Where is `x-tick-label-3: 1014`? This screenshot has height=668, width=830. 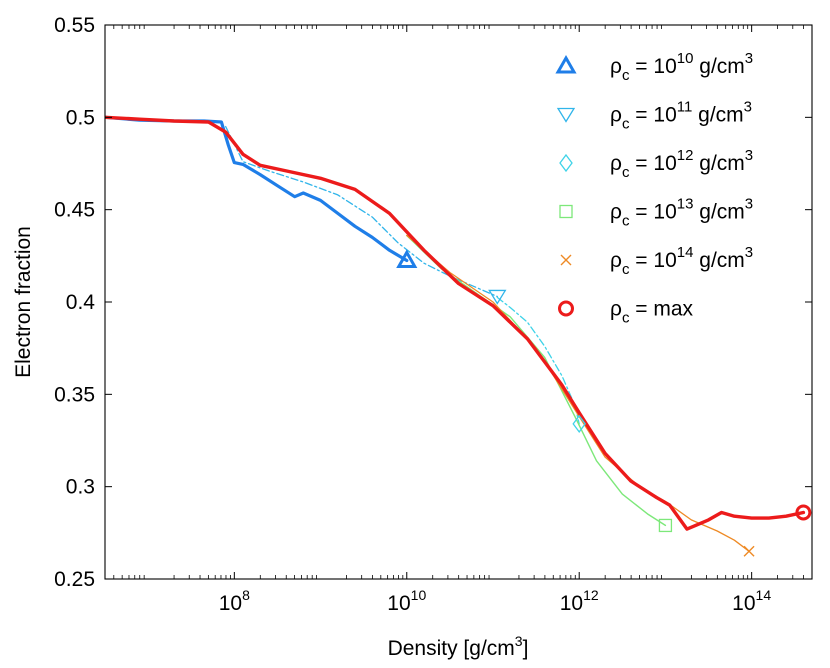
x-tick-label-3: 1014 is located at coordinates (751, 601).